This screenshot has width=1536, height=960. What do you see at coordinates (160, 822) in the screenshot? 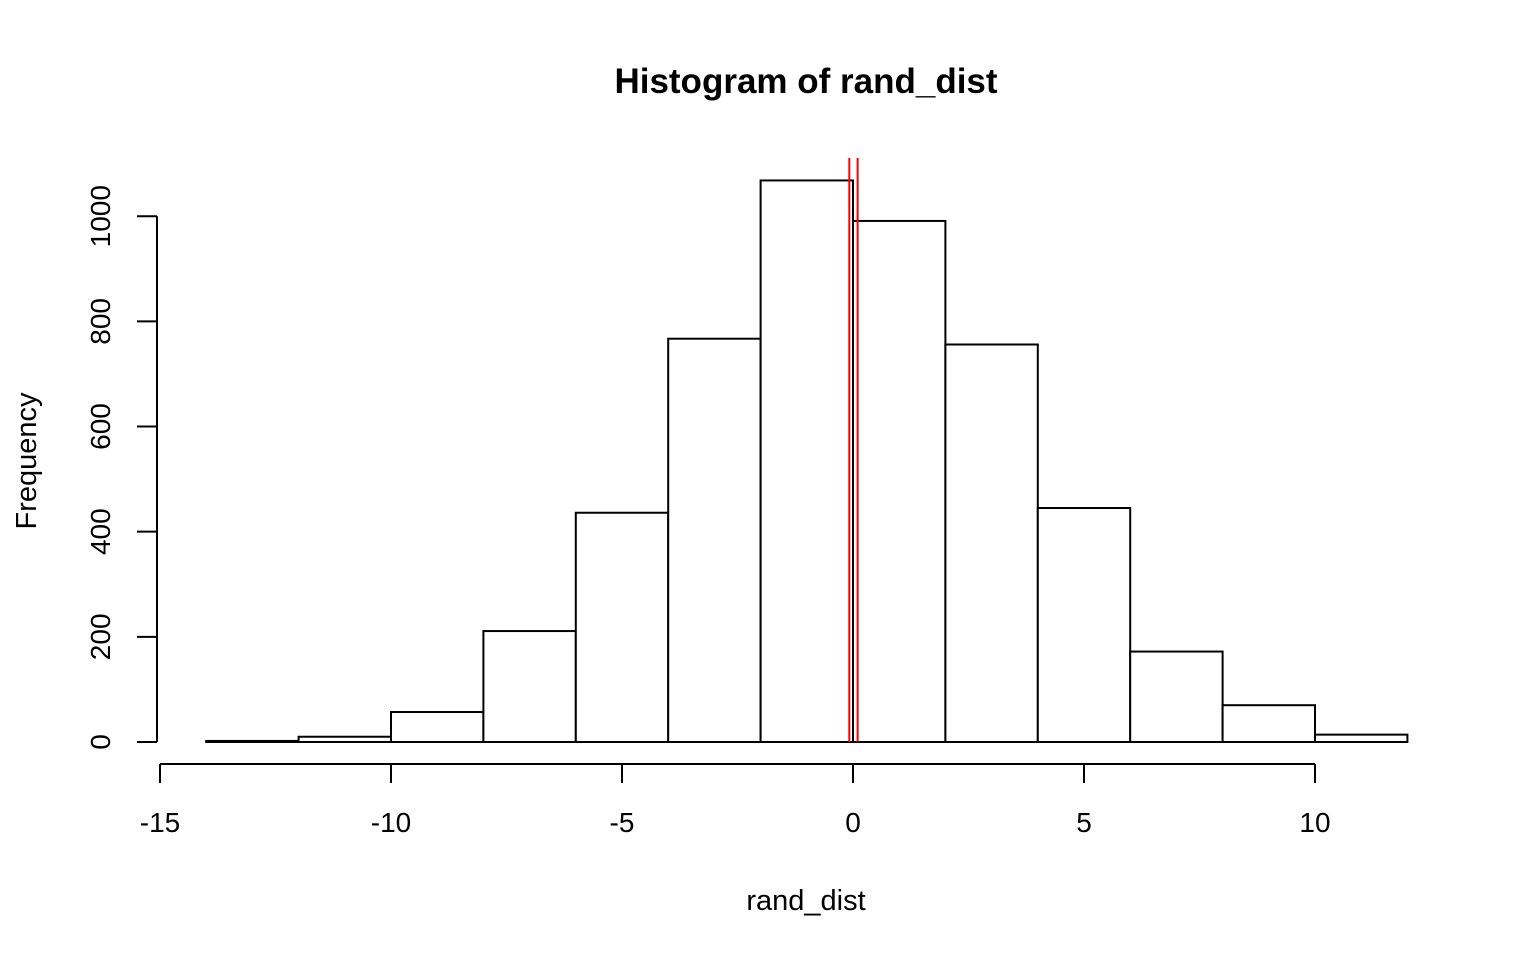
I see `x-tick-label-0: -15` at bounding box center [160, 822].